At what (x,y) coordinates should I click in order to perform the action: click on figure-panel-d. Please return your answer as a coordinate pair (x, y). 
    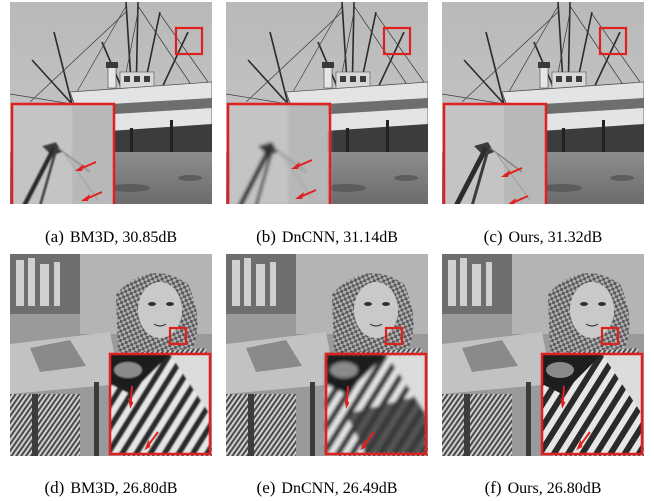
    Looking at the image, I should click on (111, 355).